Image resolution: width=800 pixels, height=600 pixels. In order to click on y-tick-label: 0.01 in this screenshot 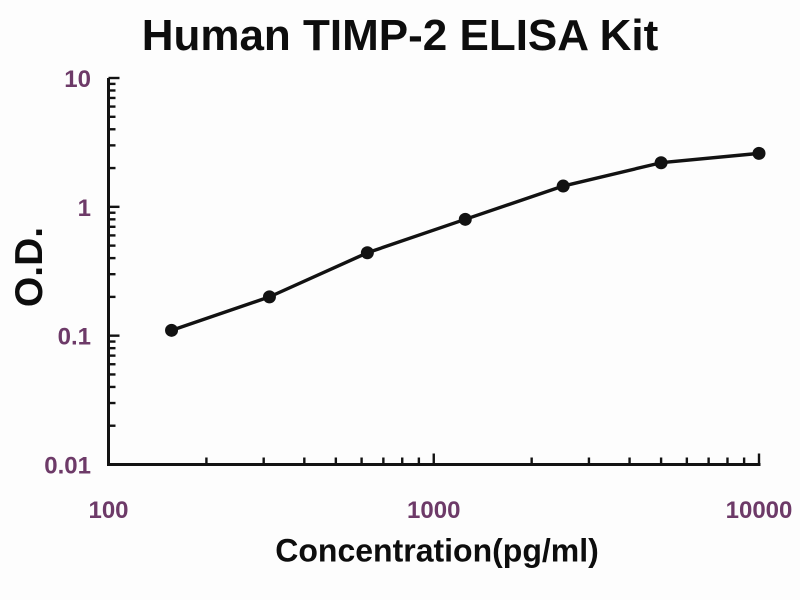, I will do `click(67, 466)`.